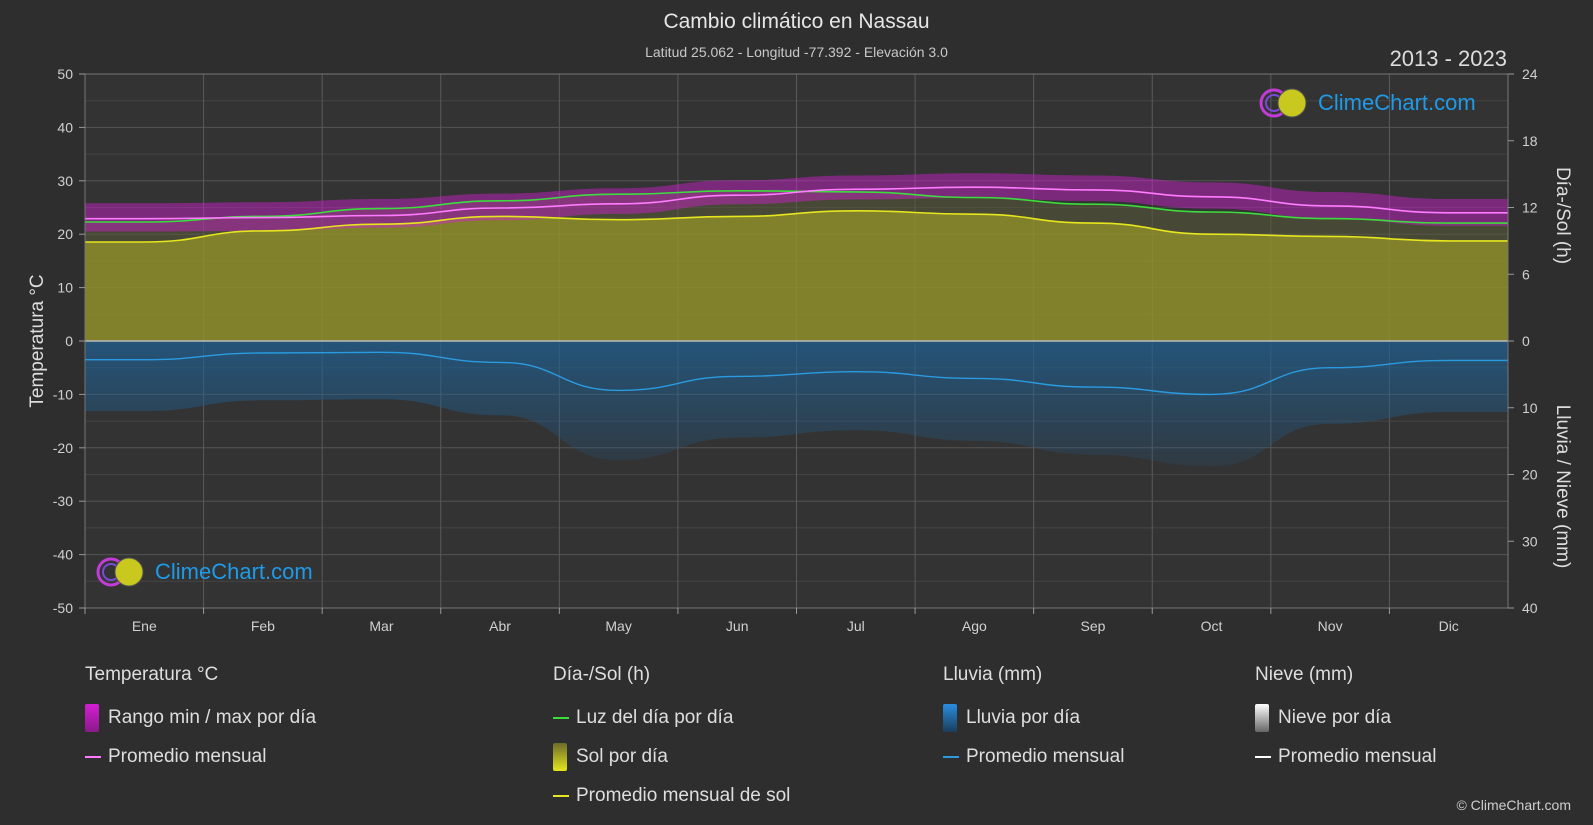 This screenshot has height=825, width=1593. I want to click on month-label: Ago, so click(974, 626).